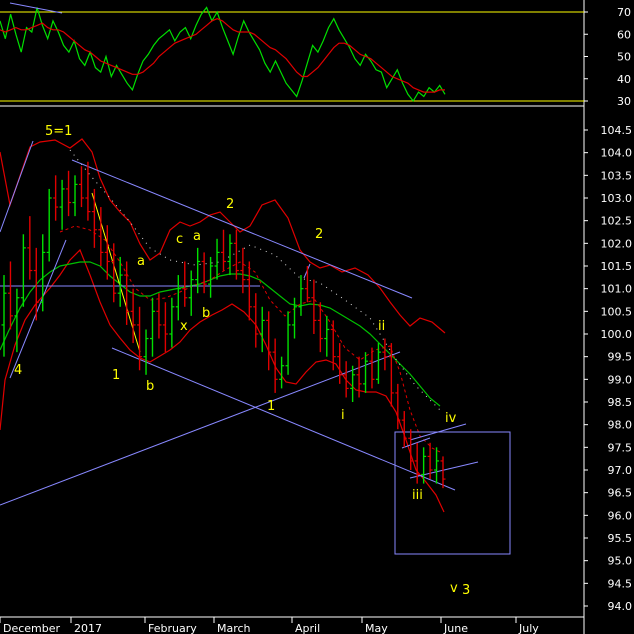 The width and height of the screenshot is (634, 634). Describe the element at coordinates (141, 261) in the screenshot. I see `wave-label-a1: a` at that location.